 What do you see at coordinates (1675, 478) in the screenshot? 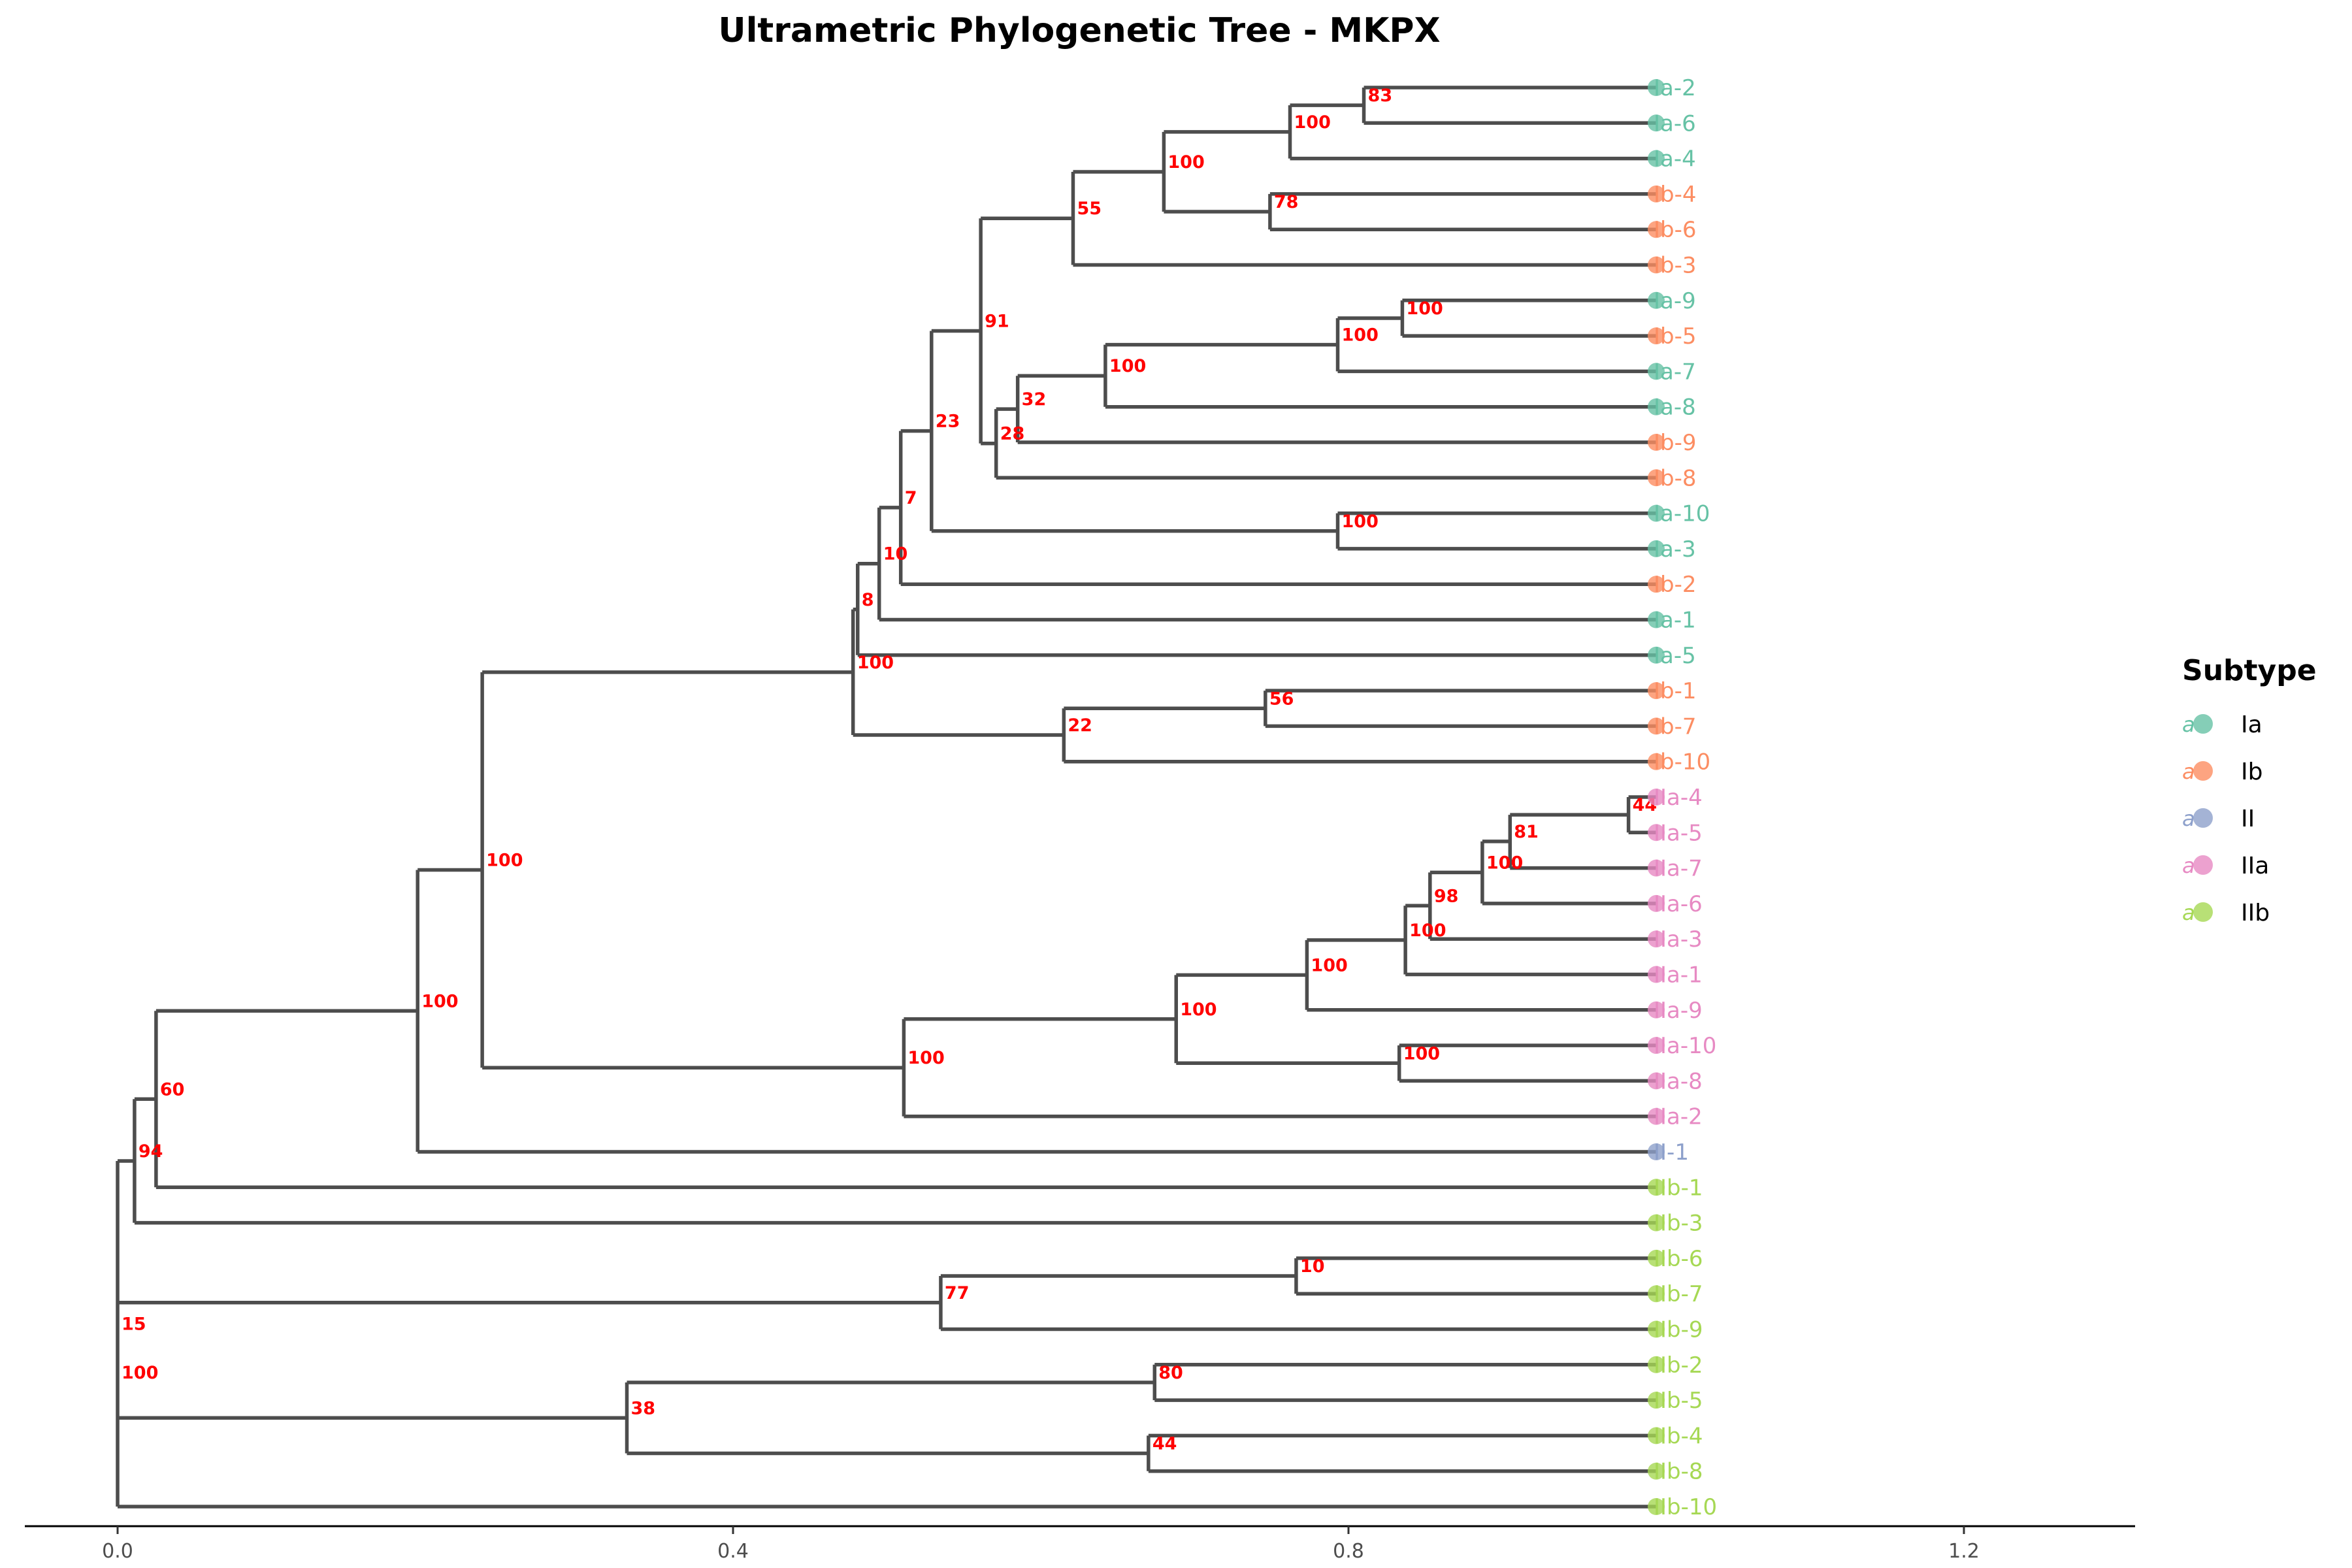
I see `tip-label: Ib-8` at bounding box center [1675, 478].